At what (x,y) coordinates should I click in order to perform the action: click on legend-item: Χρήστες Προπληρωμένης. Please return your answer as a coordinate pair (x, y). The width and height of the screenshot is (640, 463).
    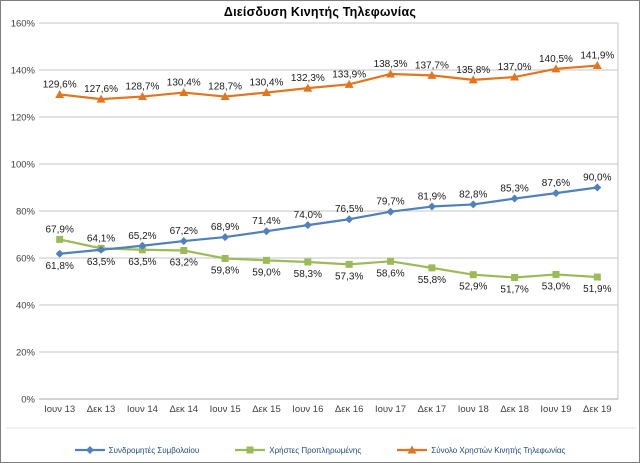
    Looking at the image, I should click on (298, 450).